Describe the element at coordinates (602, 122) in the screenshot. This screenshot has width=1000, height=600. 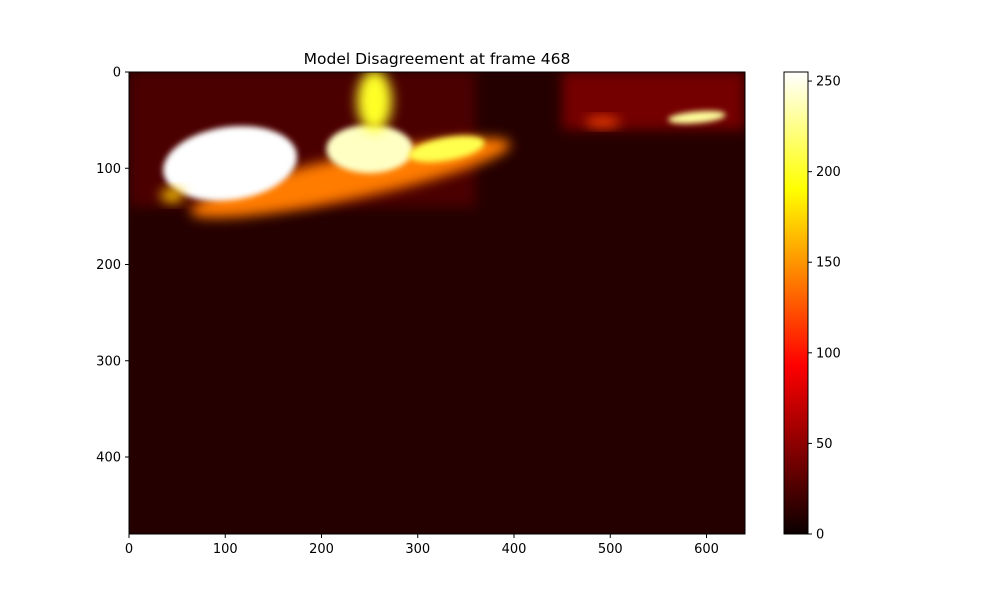
I see `heatmap-region-mid-right-streak` at that location.